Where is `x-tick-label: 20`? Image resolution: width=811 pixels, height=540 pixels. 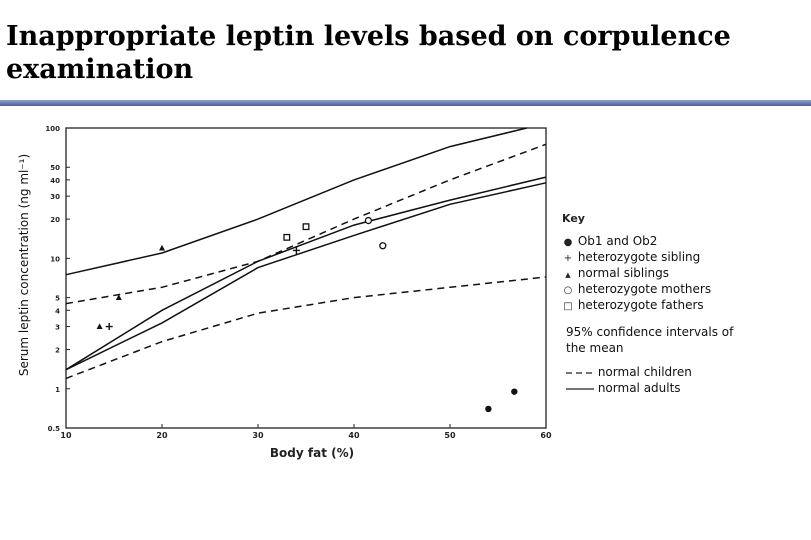
x-tick-label: 20 is located at coordinates (162, 435).